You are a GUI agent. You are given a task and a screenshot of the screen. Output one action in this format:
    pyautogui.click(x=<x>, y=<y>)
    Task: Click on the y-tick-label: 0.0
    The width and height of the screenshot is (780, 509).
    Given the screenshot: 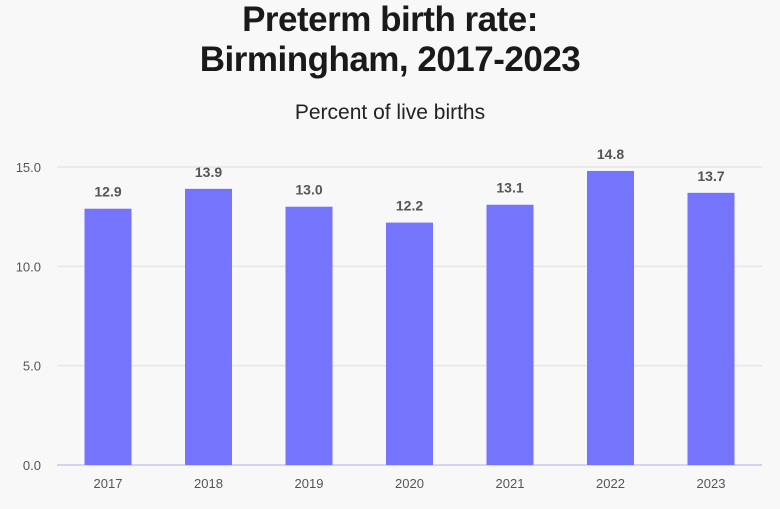 What is the action you would take?
    pyautogui.click(x=32, y=465)
    